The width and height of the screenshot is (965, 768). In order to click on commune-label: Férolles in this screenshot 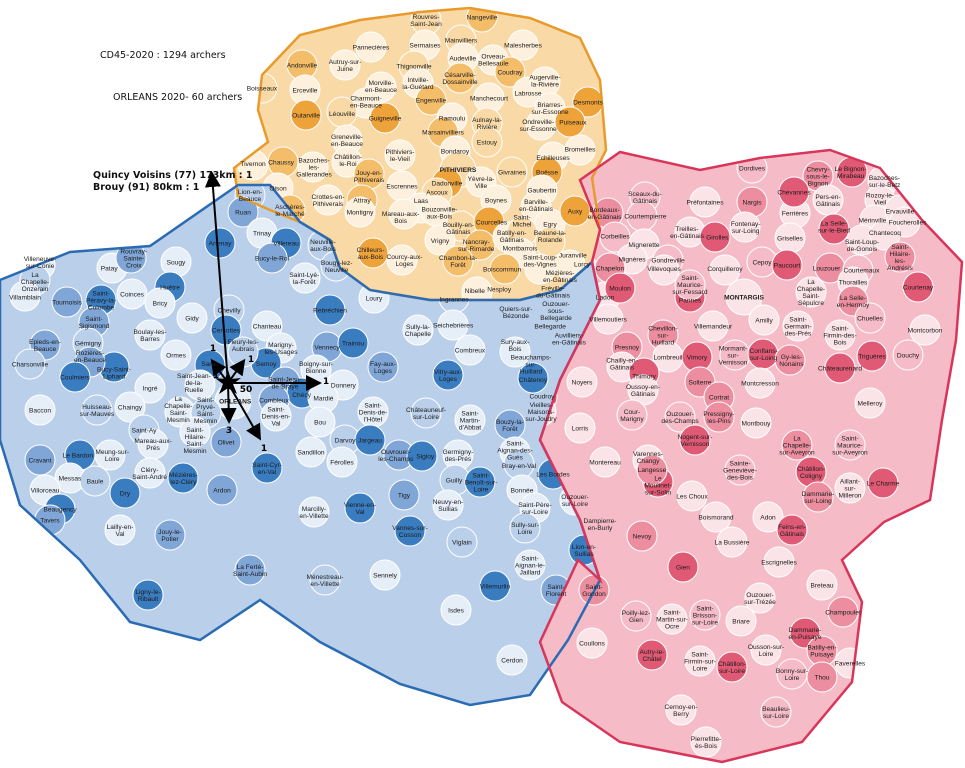, I will do `click(342, 462)`.